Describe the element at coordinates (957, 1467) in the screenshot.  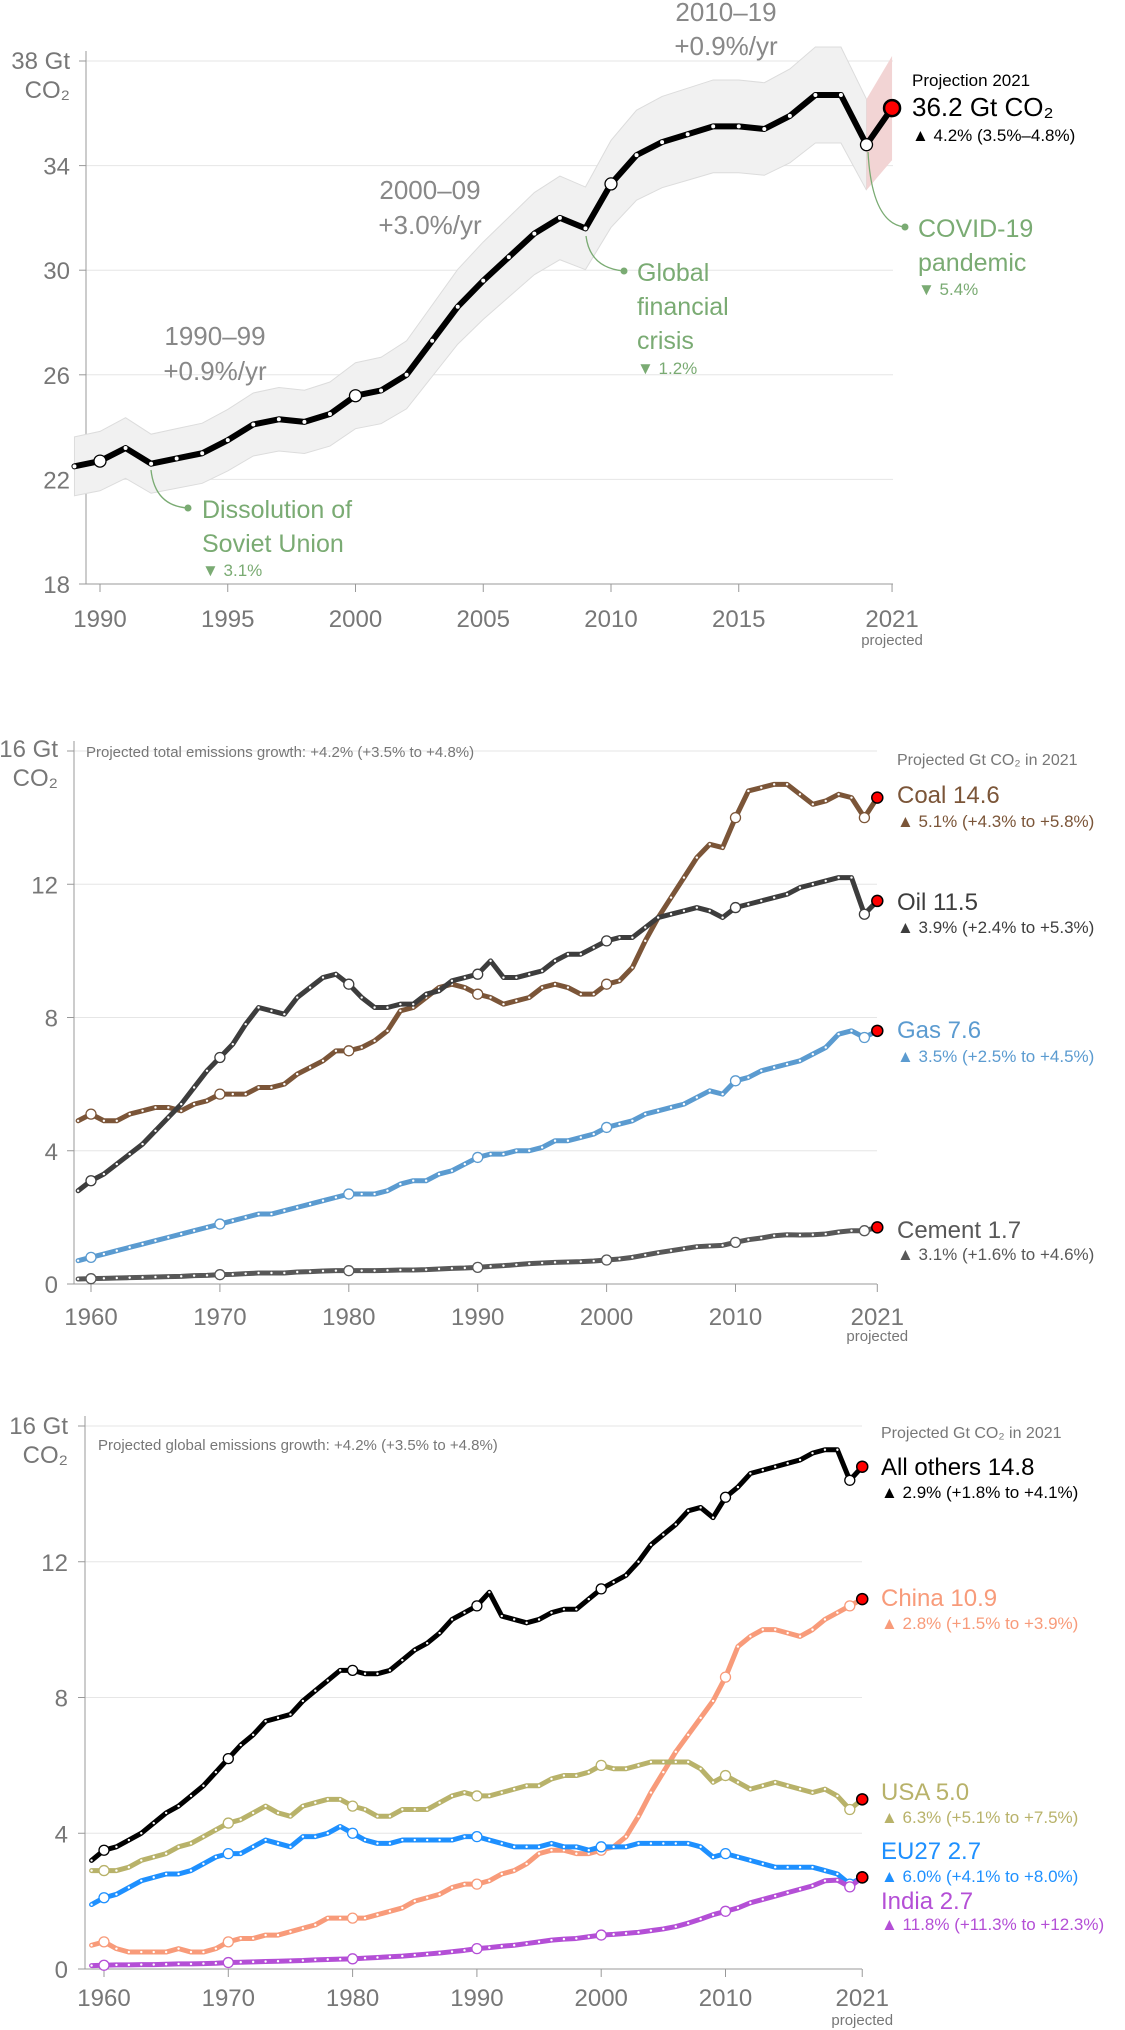
I see `series-label: All others 14.8` at that location.